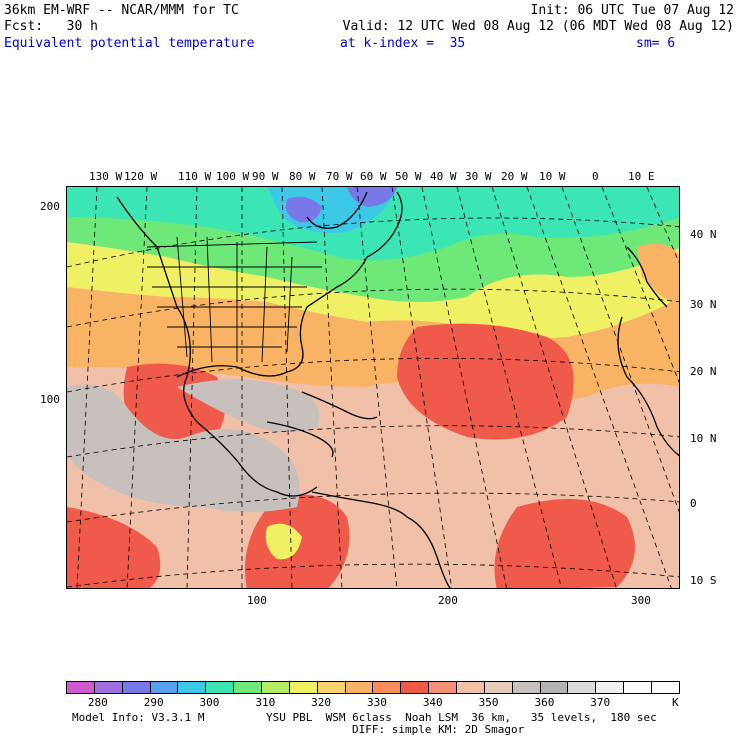  I want to click on lon-tick: 0, so click(595, 176).